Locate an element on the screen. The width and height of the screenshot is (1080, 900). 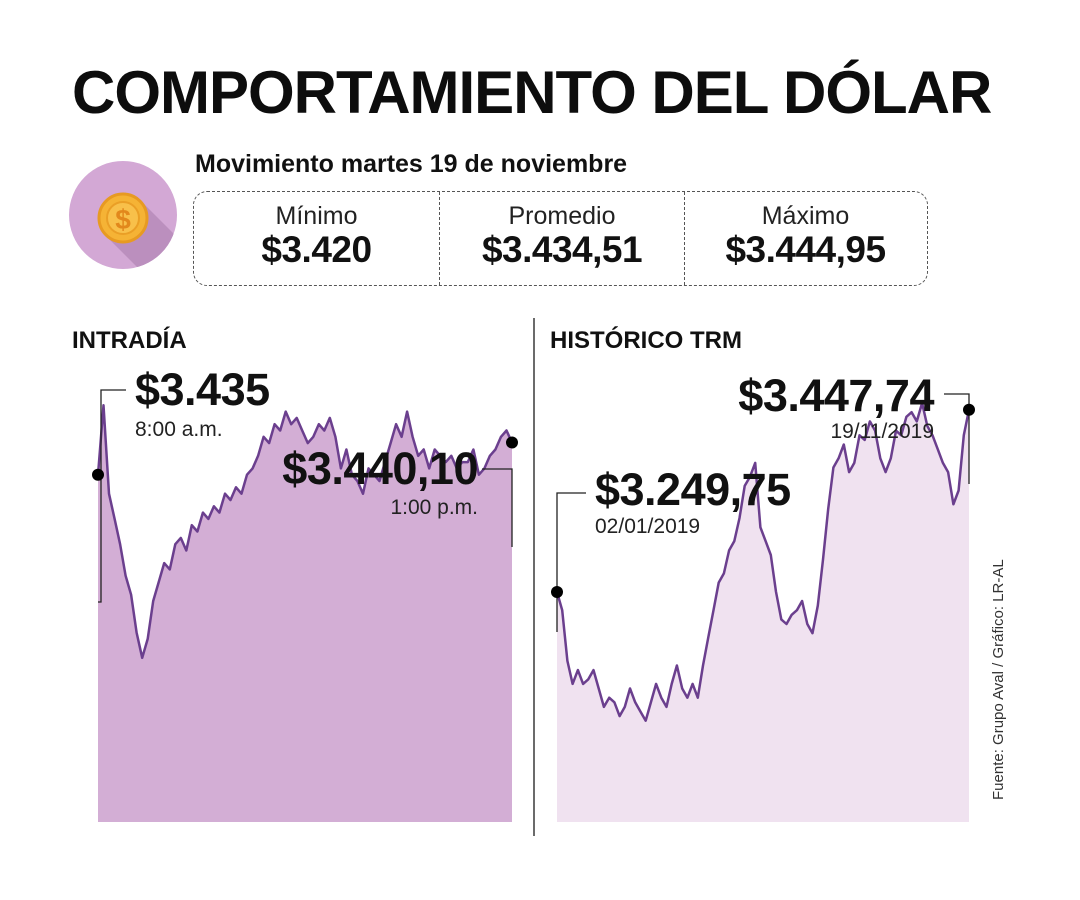
historic-title: HISTÓRICO TRM is located at coordinates (646, 340).